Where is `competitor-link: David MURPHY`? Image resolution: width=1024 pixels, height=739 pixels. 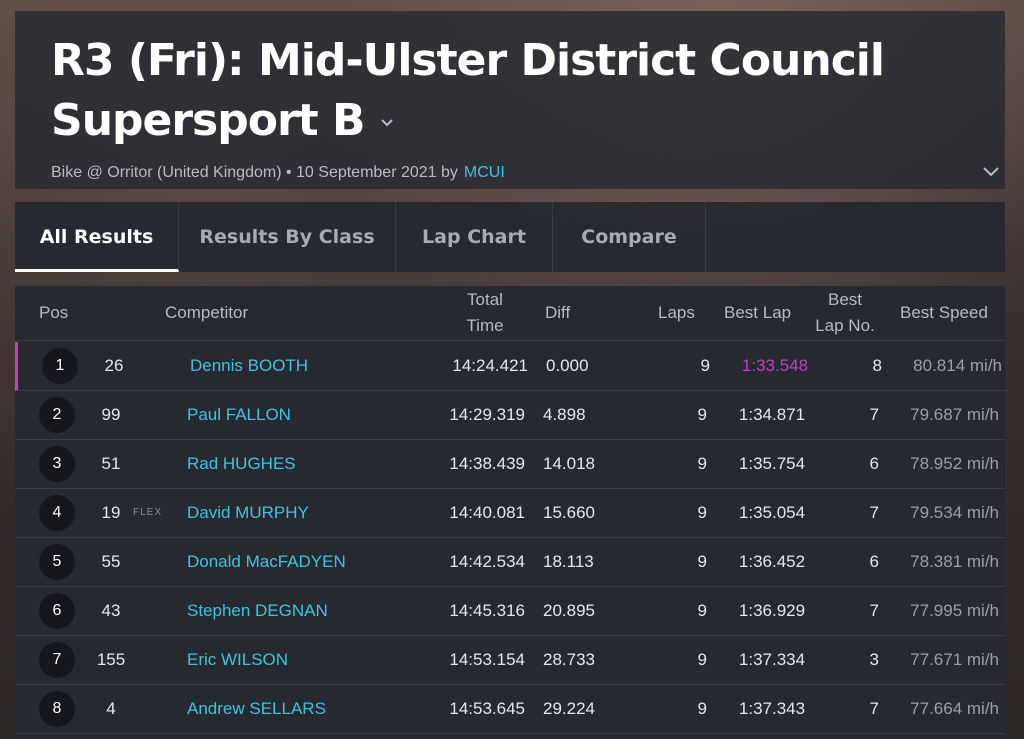
competitor-link: David MURPHY is located at coordinates (248, 512).